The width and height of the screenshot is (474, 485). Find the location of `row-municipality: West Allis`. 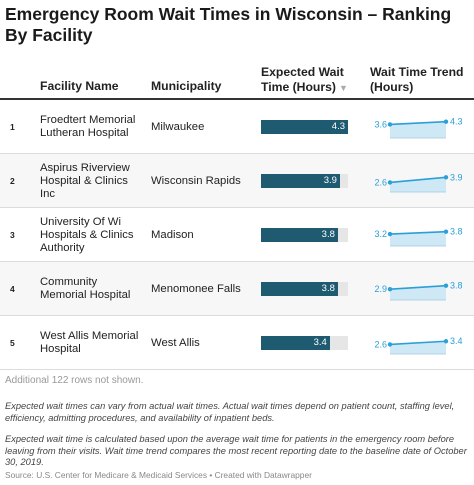

row-municipality: West Allis is located at coordinates (175, 342).